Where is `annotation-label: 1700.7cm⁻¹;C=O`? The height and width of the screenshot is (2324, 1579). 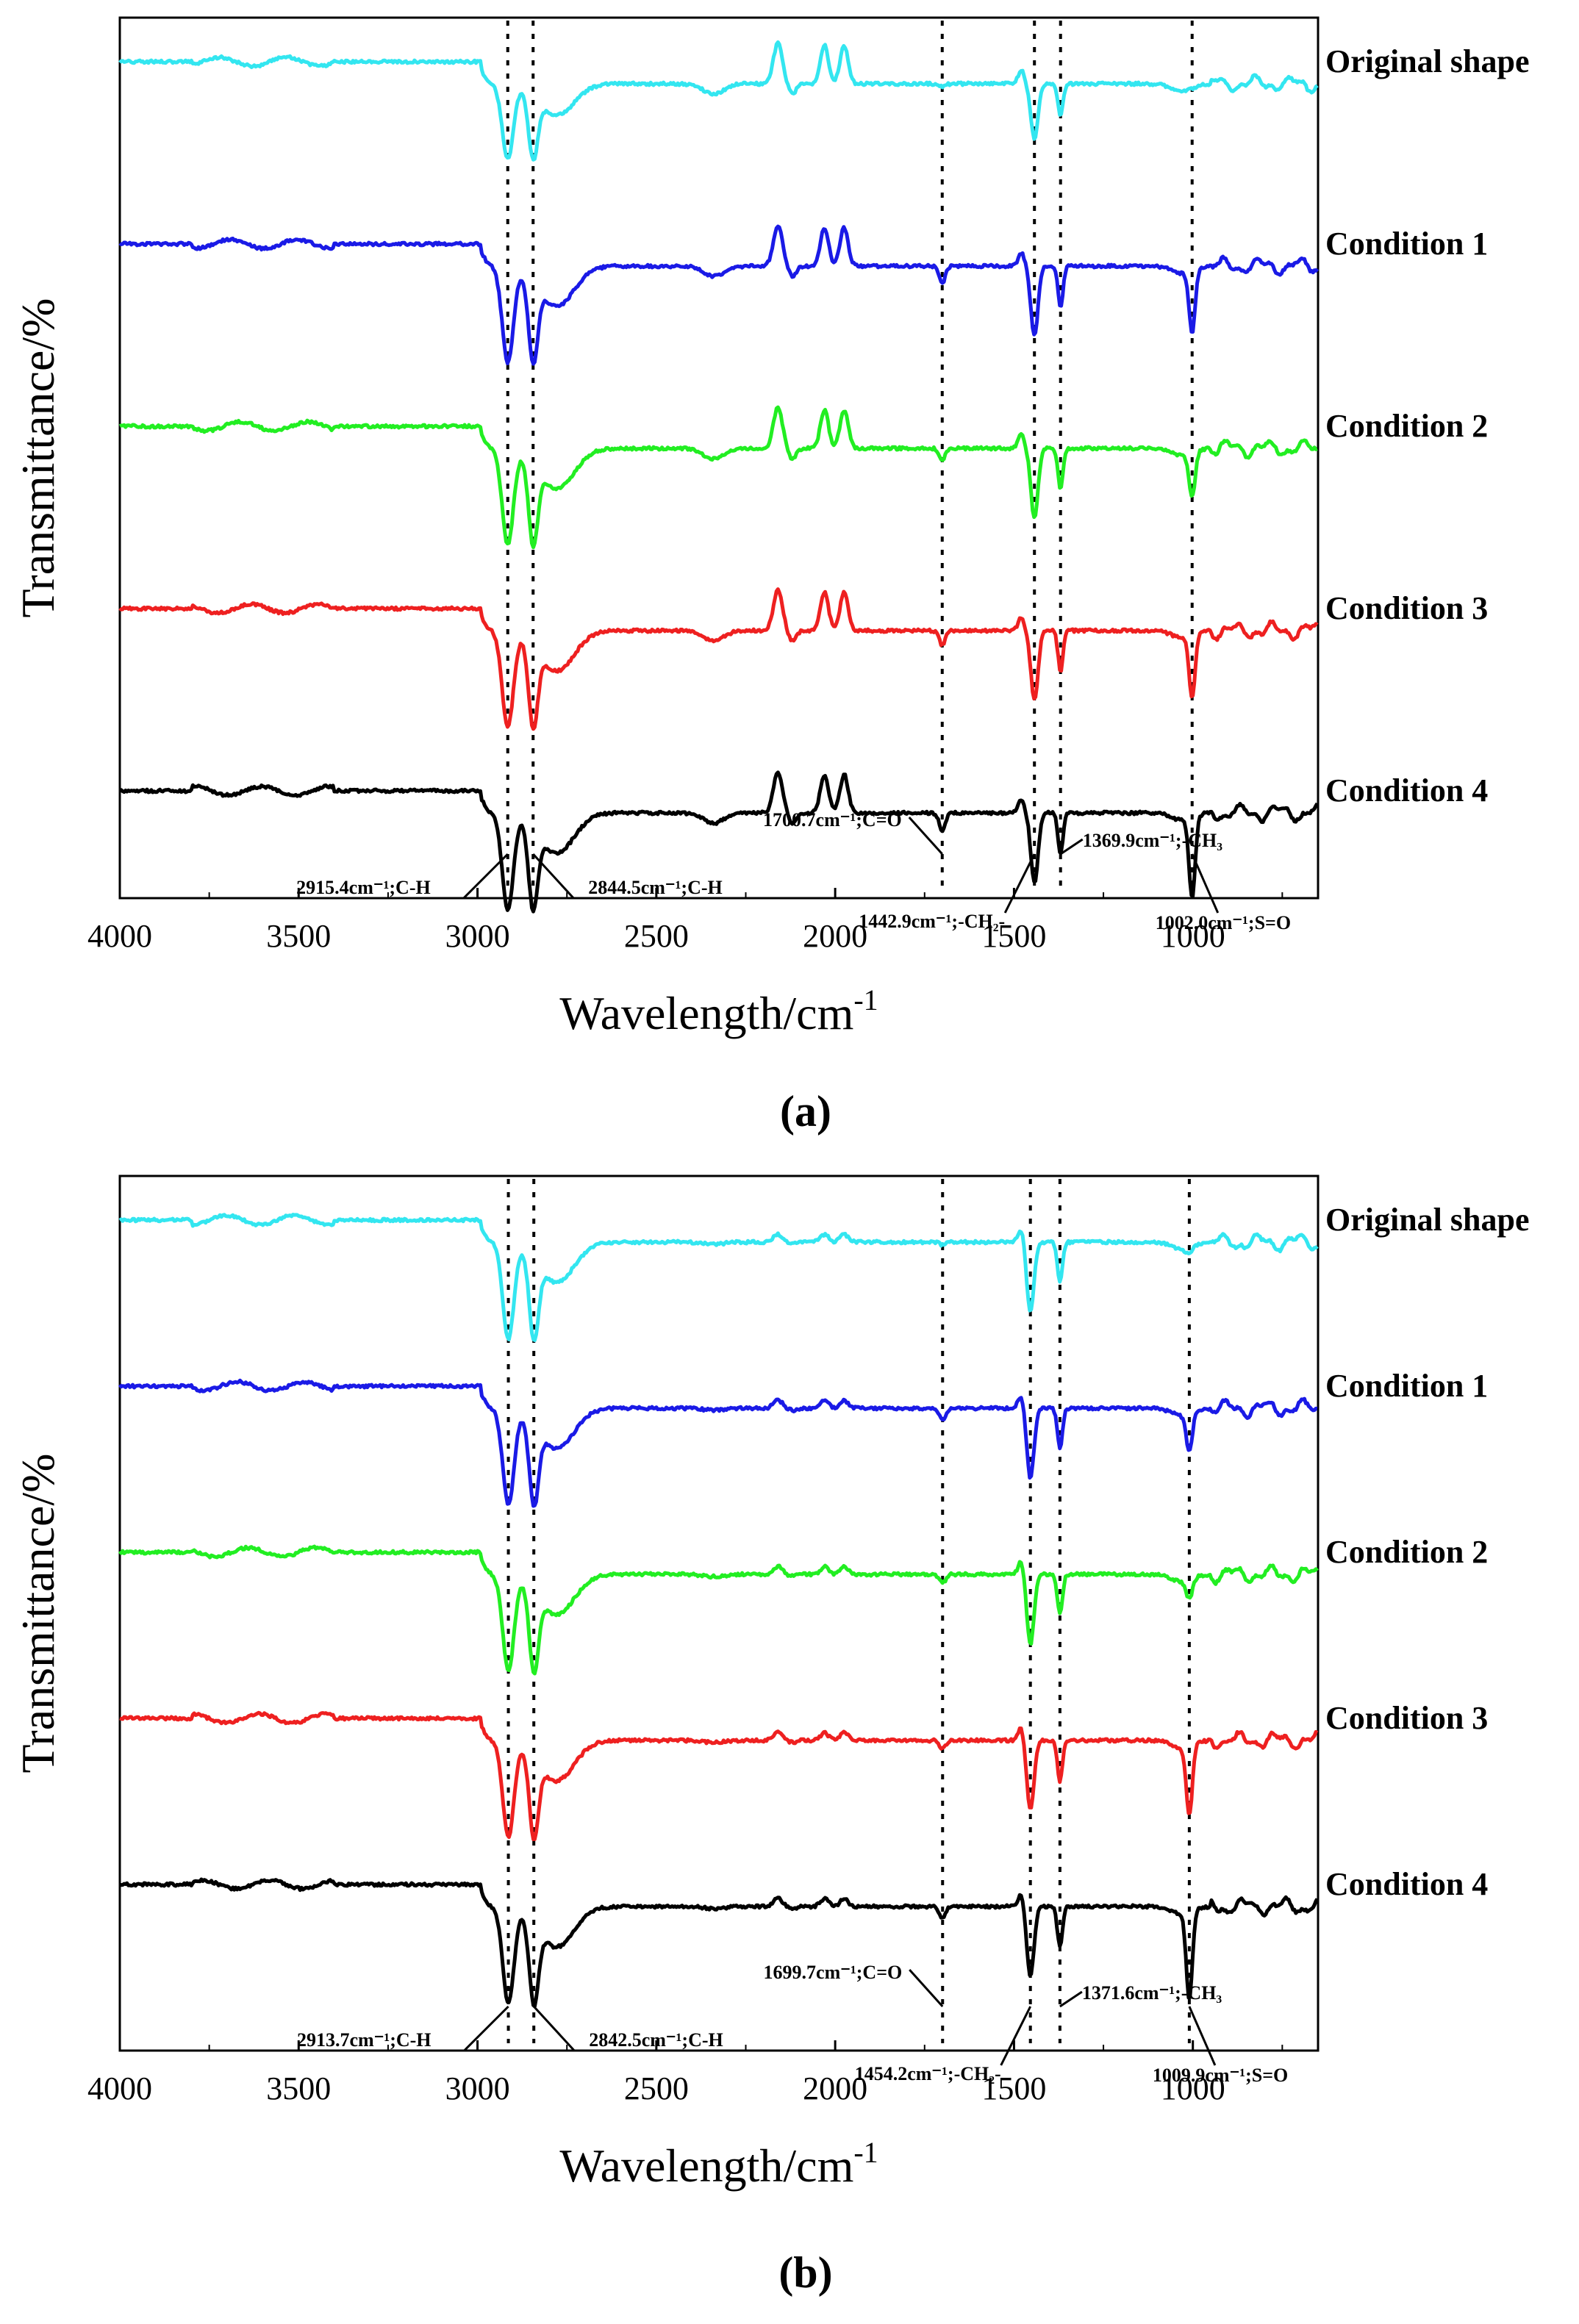 annotation-label: 1700.7cm⁻¹;C=O is located at coordinates (832, 820).